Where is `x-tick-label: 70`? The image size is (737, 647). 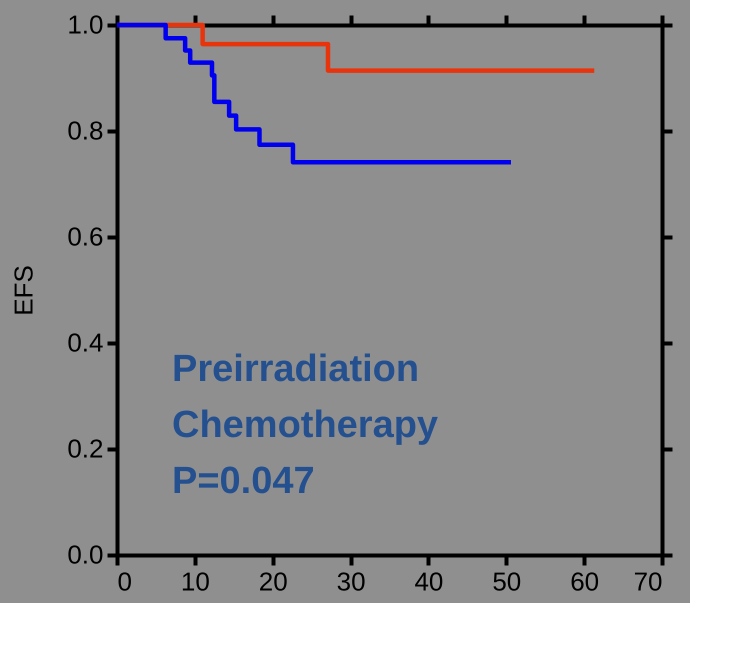 x-tick-label: 70 is located at coordinates (648, 581).